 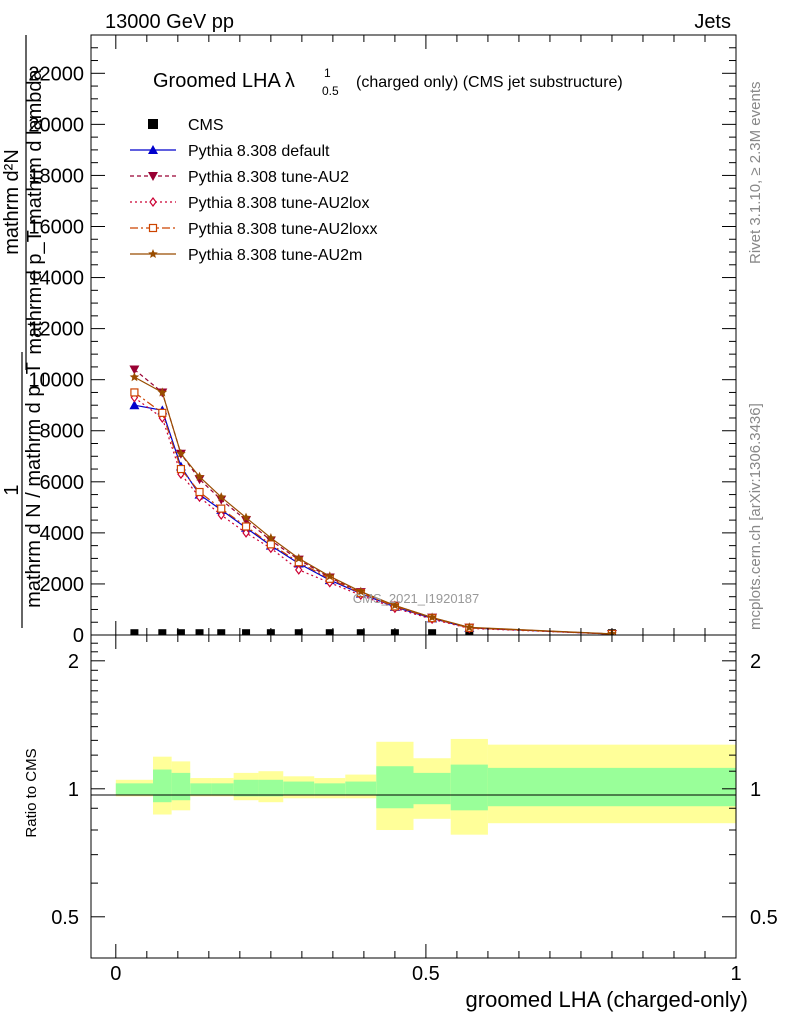 I want to click on legend-label-1: Pythia 8.308 default, so click(x=259, y=151).